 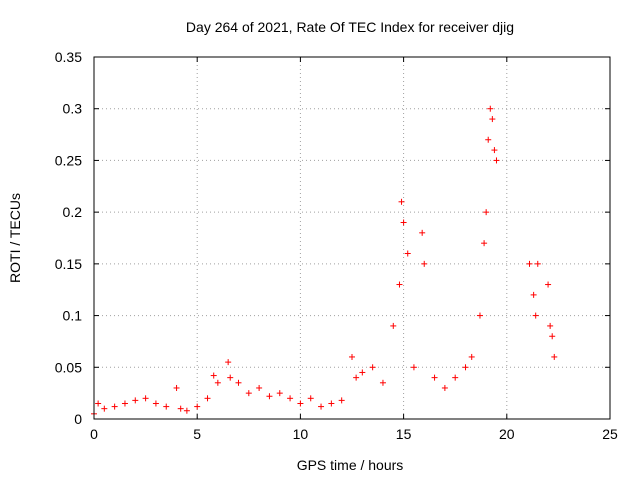 What do you see at coordinates (78, 419) in the screenshot?
I see `y-tick-label: 0` at bounding box center [78, 419].